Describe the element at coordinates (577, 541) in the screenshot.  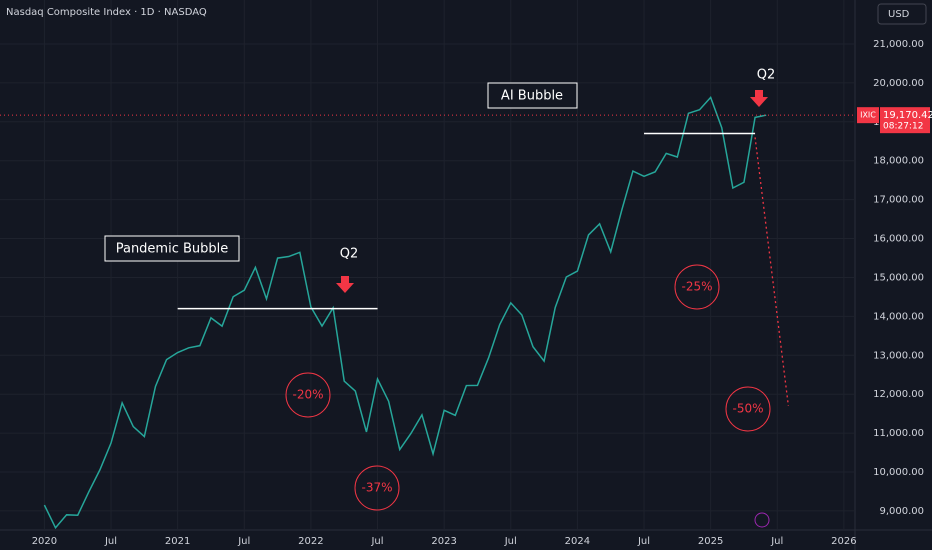
I see `x-tick-label: 2024` at that location.